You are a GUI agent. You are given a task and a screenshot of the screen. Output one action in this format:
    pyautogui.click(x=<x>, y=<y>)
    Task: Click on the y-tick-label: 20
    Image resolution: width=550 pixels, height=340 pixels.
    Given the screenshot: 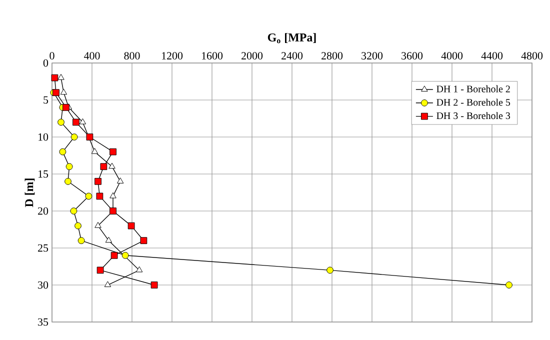 What is the action you would take?
    pyautogui.click(x=43, y=211)
    